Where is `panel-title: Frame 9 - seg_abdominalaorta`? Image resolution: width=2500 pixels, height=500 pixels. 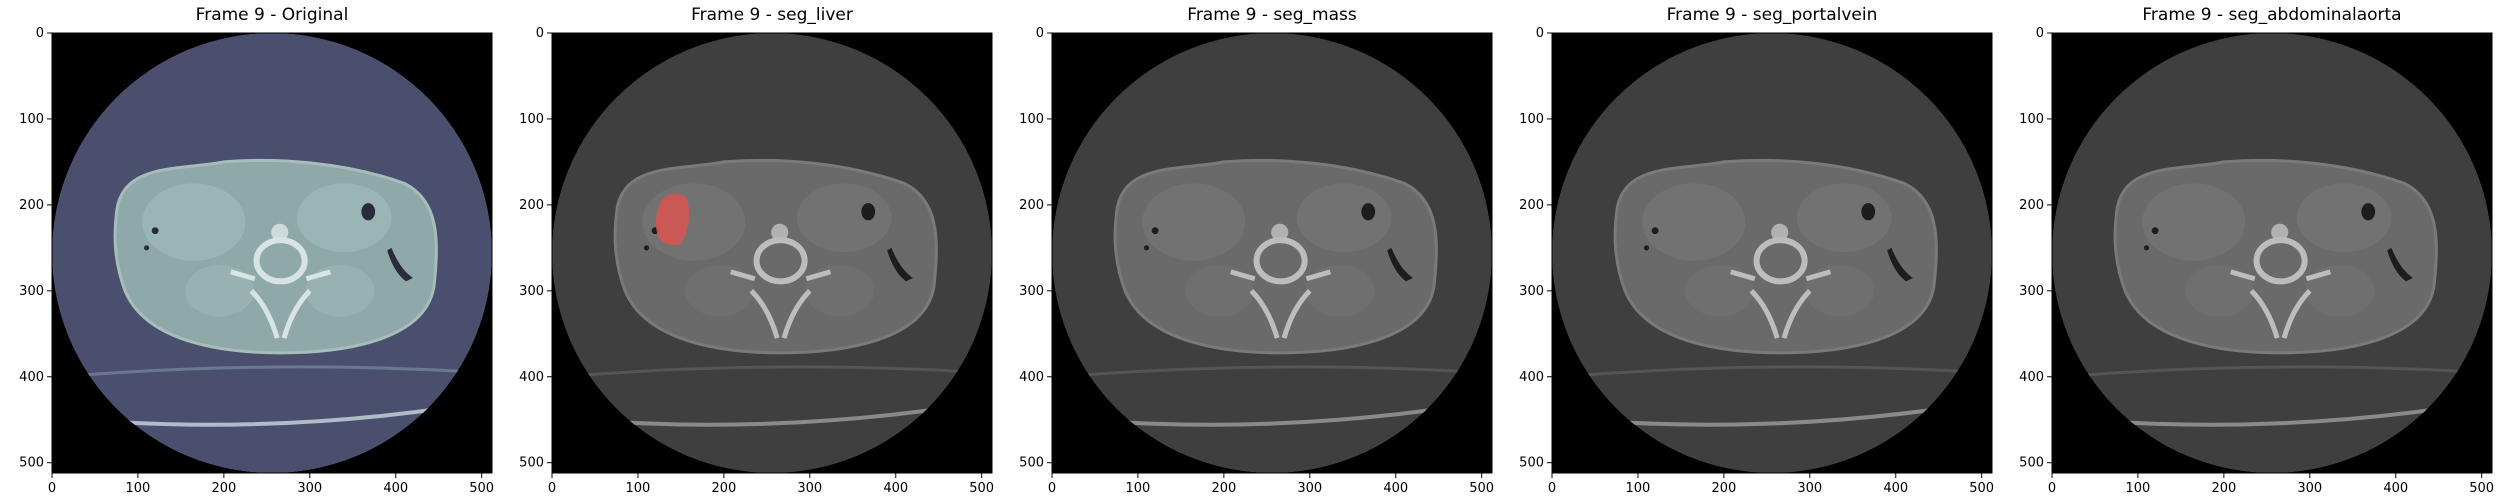 panel-title: Frame 9 - seg_abdominalaorta is located at coordinates (2272, 15).